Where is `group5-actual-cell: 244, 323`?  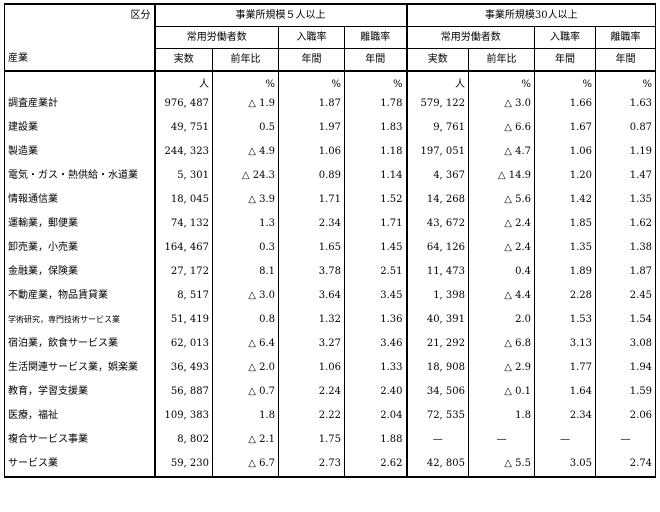 group5-actual-cell: 244, 323 is located at coordinates (183, 152).